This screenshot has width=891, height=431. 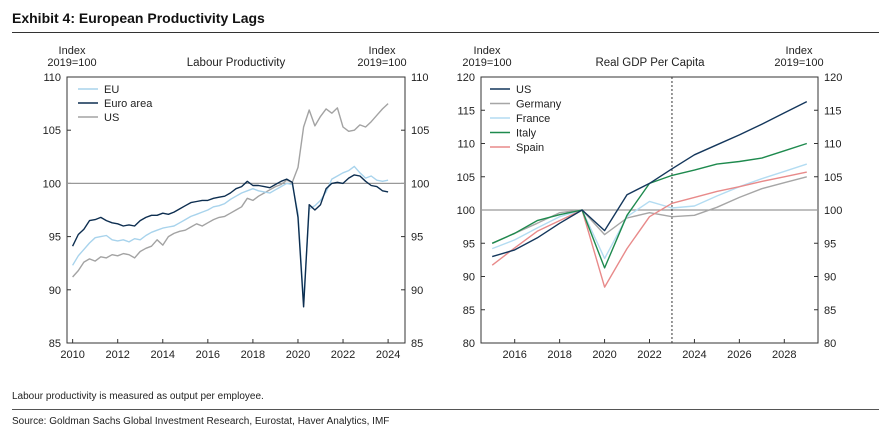 What do you see at coordinates (533, 119) in the screenshot?
I see `legend-label-france: France` at bounding box center [533, 119].